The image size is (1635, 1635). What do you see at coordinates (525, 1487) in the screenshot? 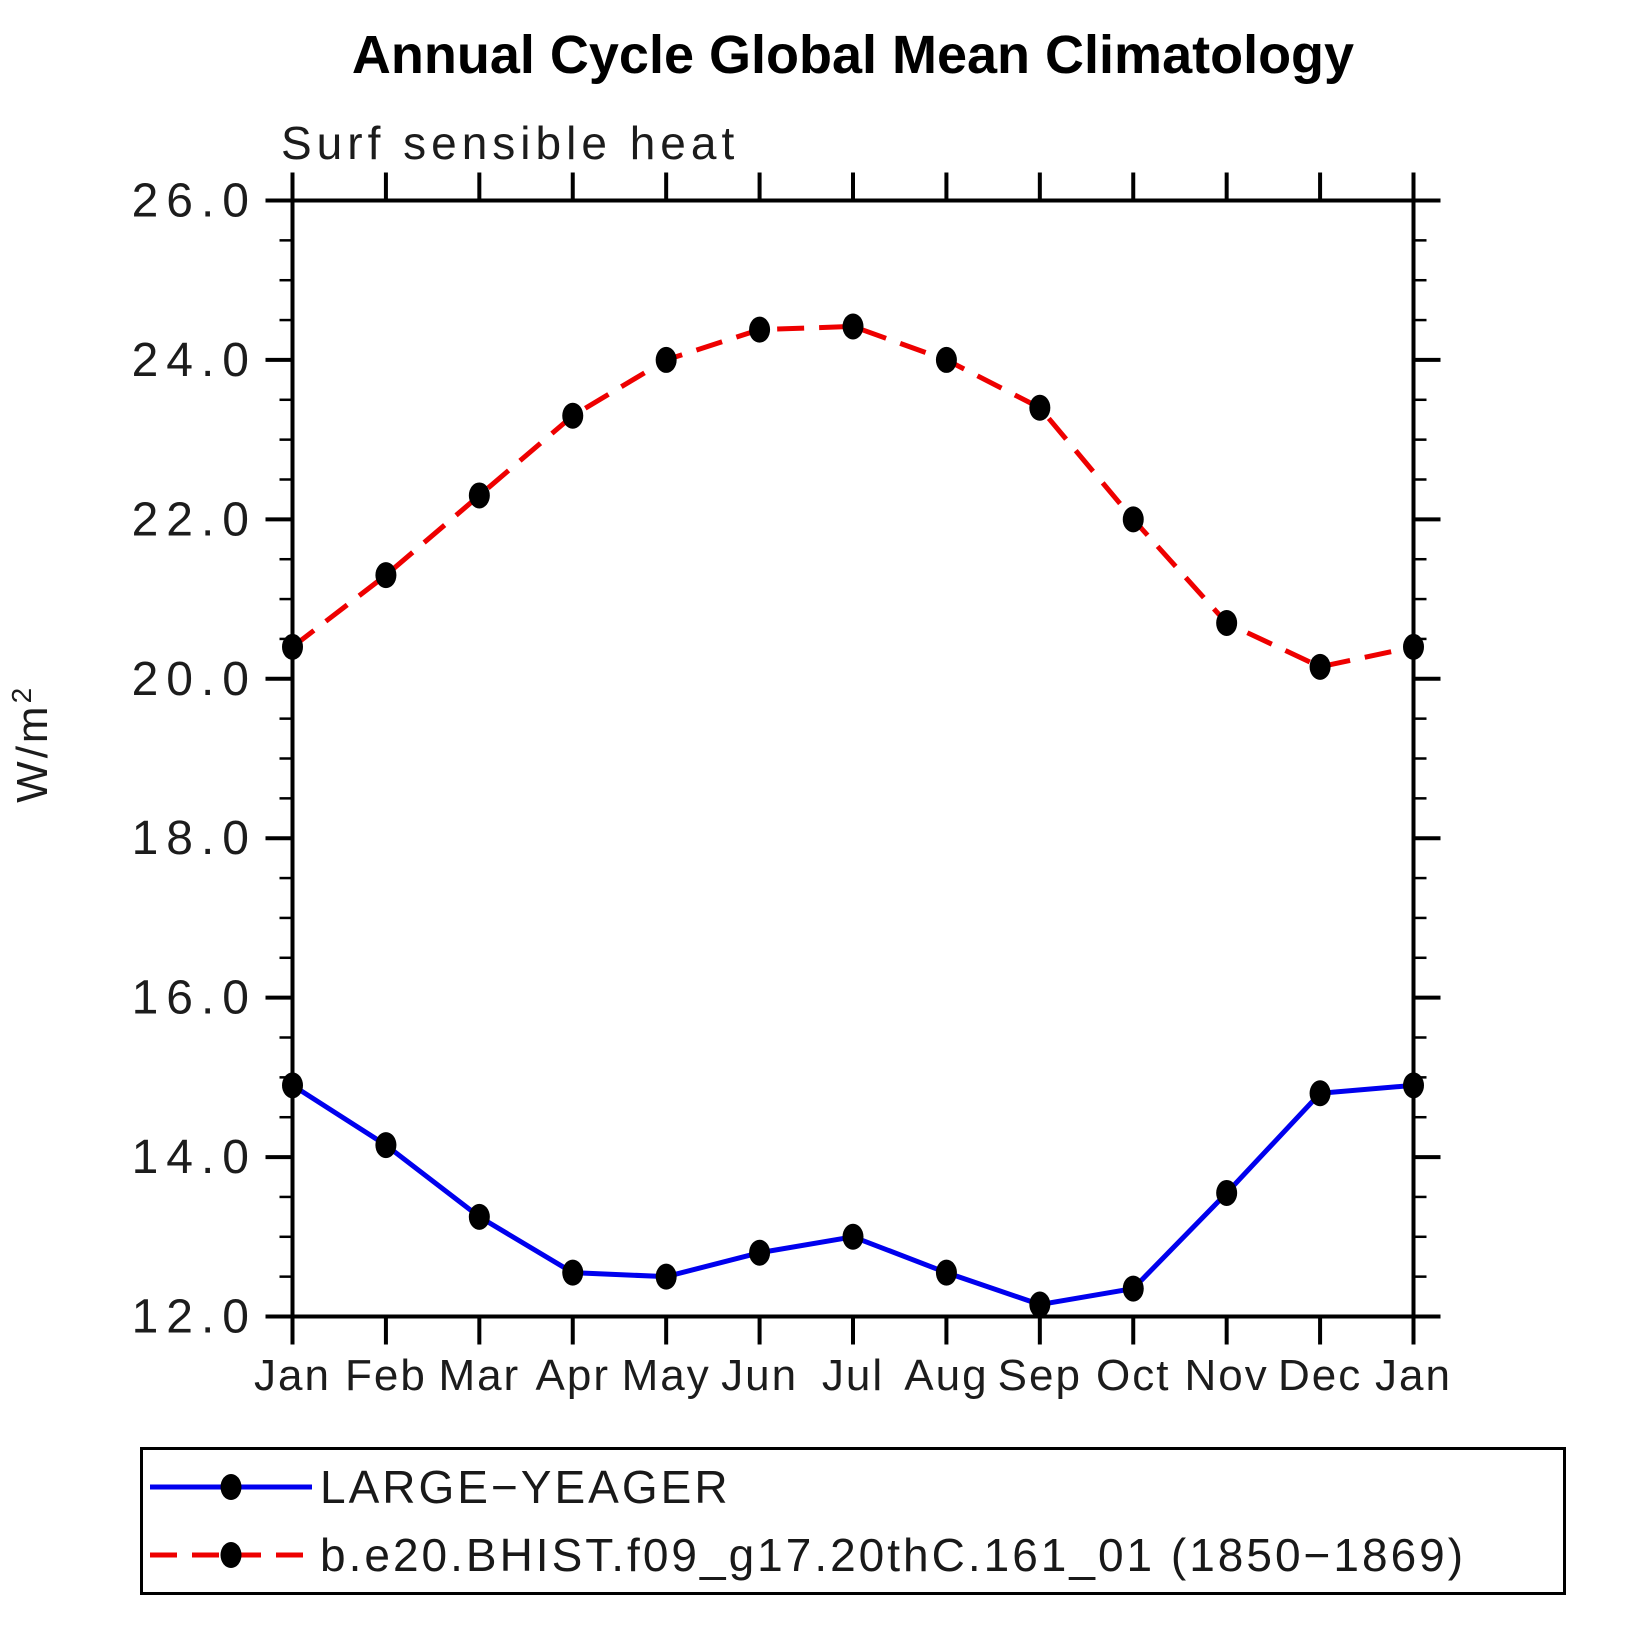
I see `legend-label: LARGE−YEAGER` at bounding box center [525, 1487].